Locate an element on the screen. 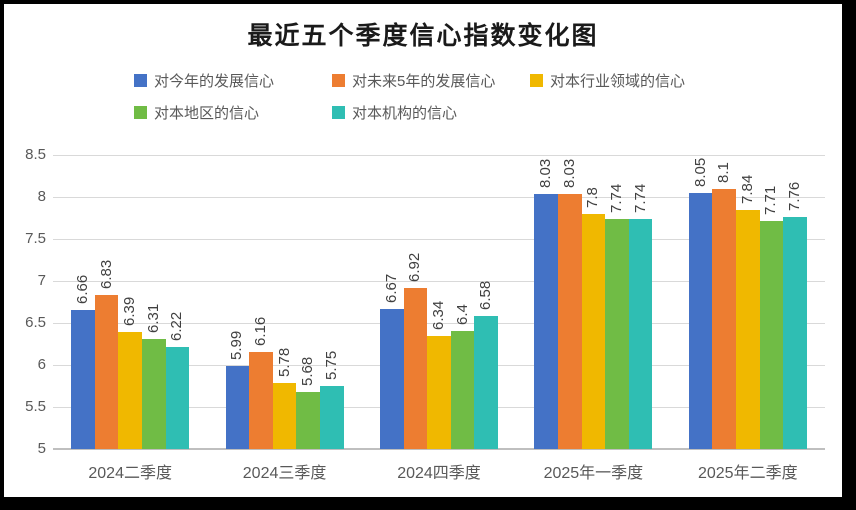 The width and height of the screenshot is (856, 510). y-tick-label: 6.5 is located at coordinates (35, 322).